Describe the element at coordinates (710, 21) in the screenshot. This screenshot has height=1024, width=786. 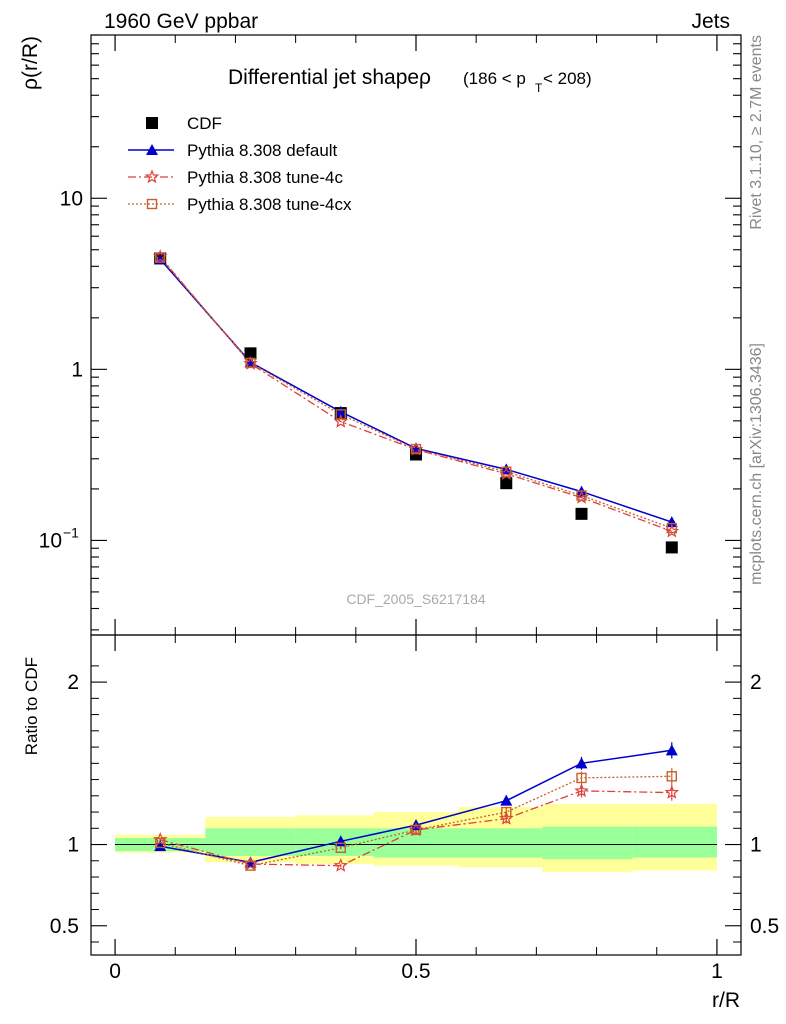
I see `header-right: Jets` at that location.